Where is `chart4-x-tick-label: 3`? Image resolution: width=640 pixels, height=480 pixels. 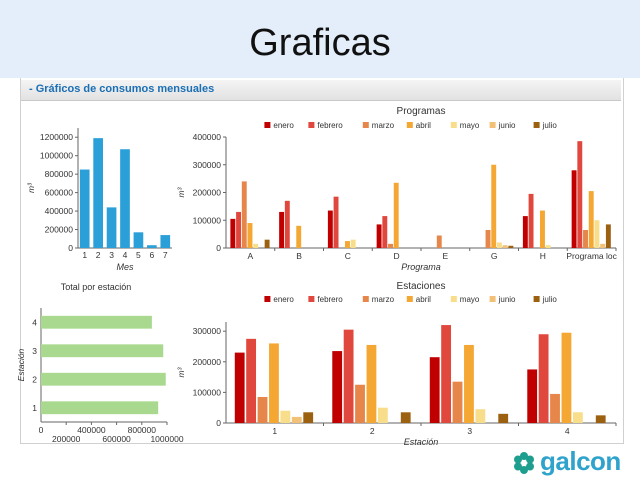
chart4-x-tick-label: 3 is located at coordinates (469, 431).